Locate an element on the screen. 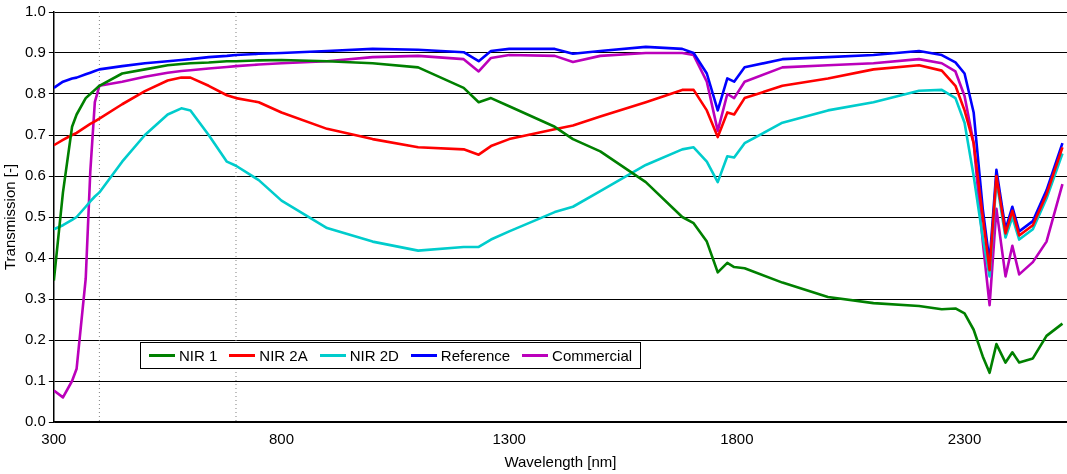 Image resolution: width=1067 pixels, height=474 pixels. y-tick-label: 0.1 is located at coordinates (35, 380).